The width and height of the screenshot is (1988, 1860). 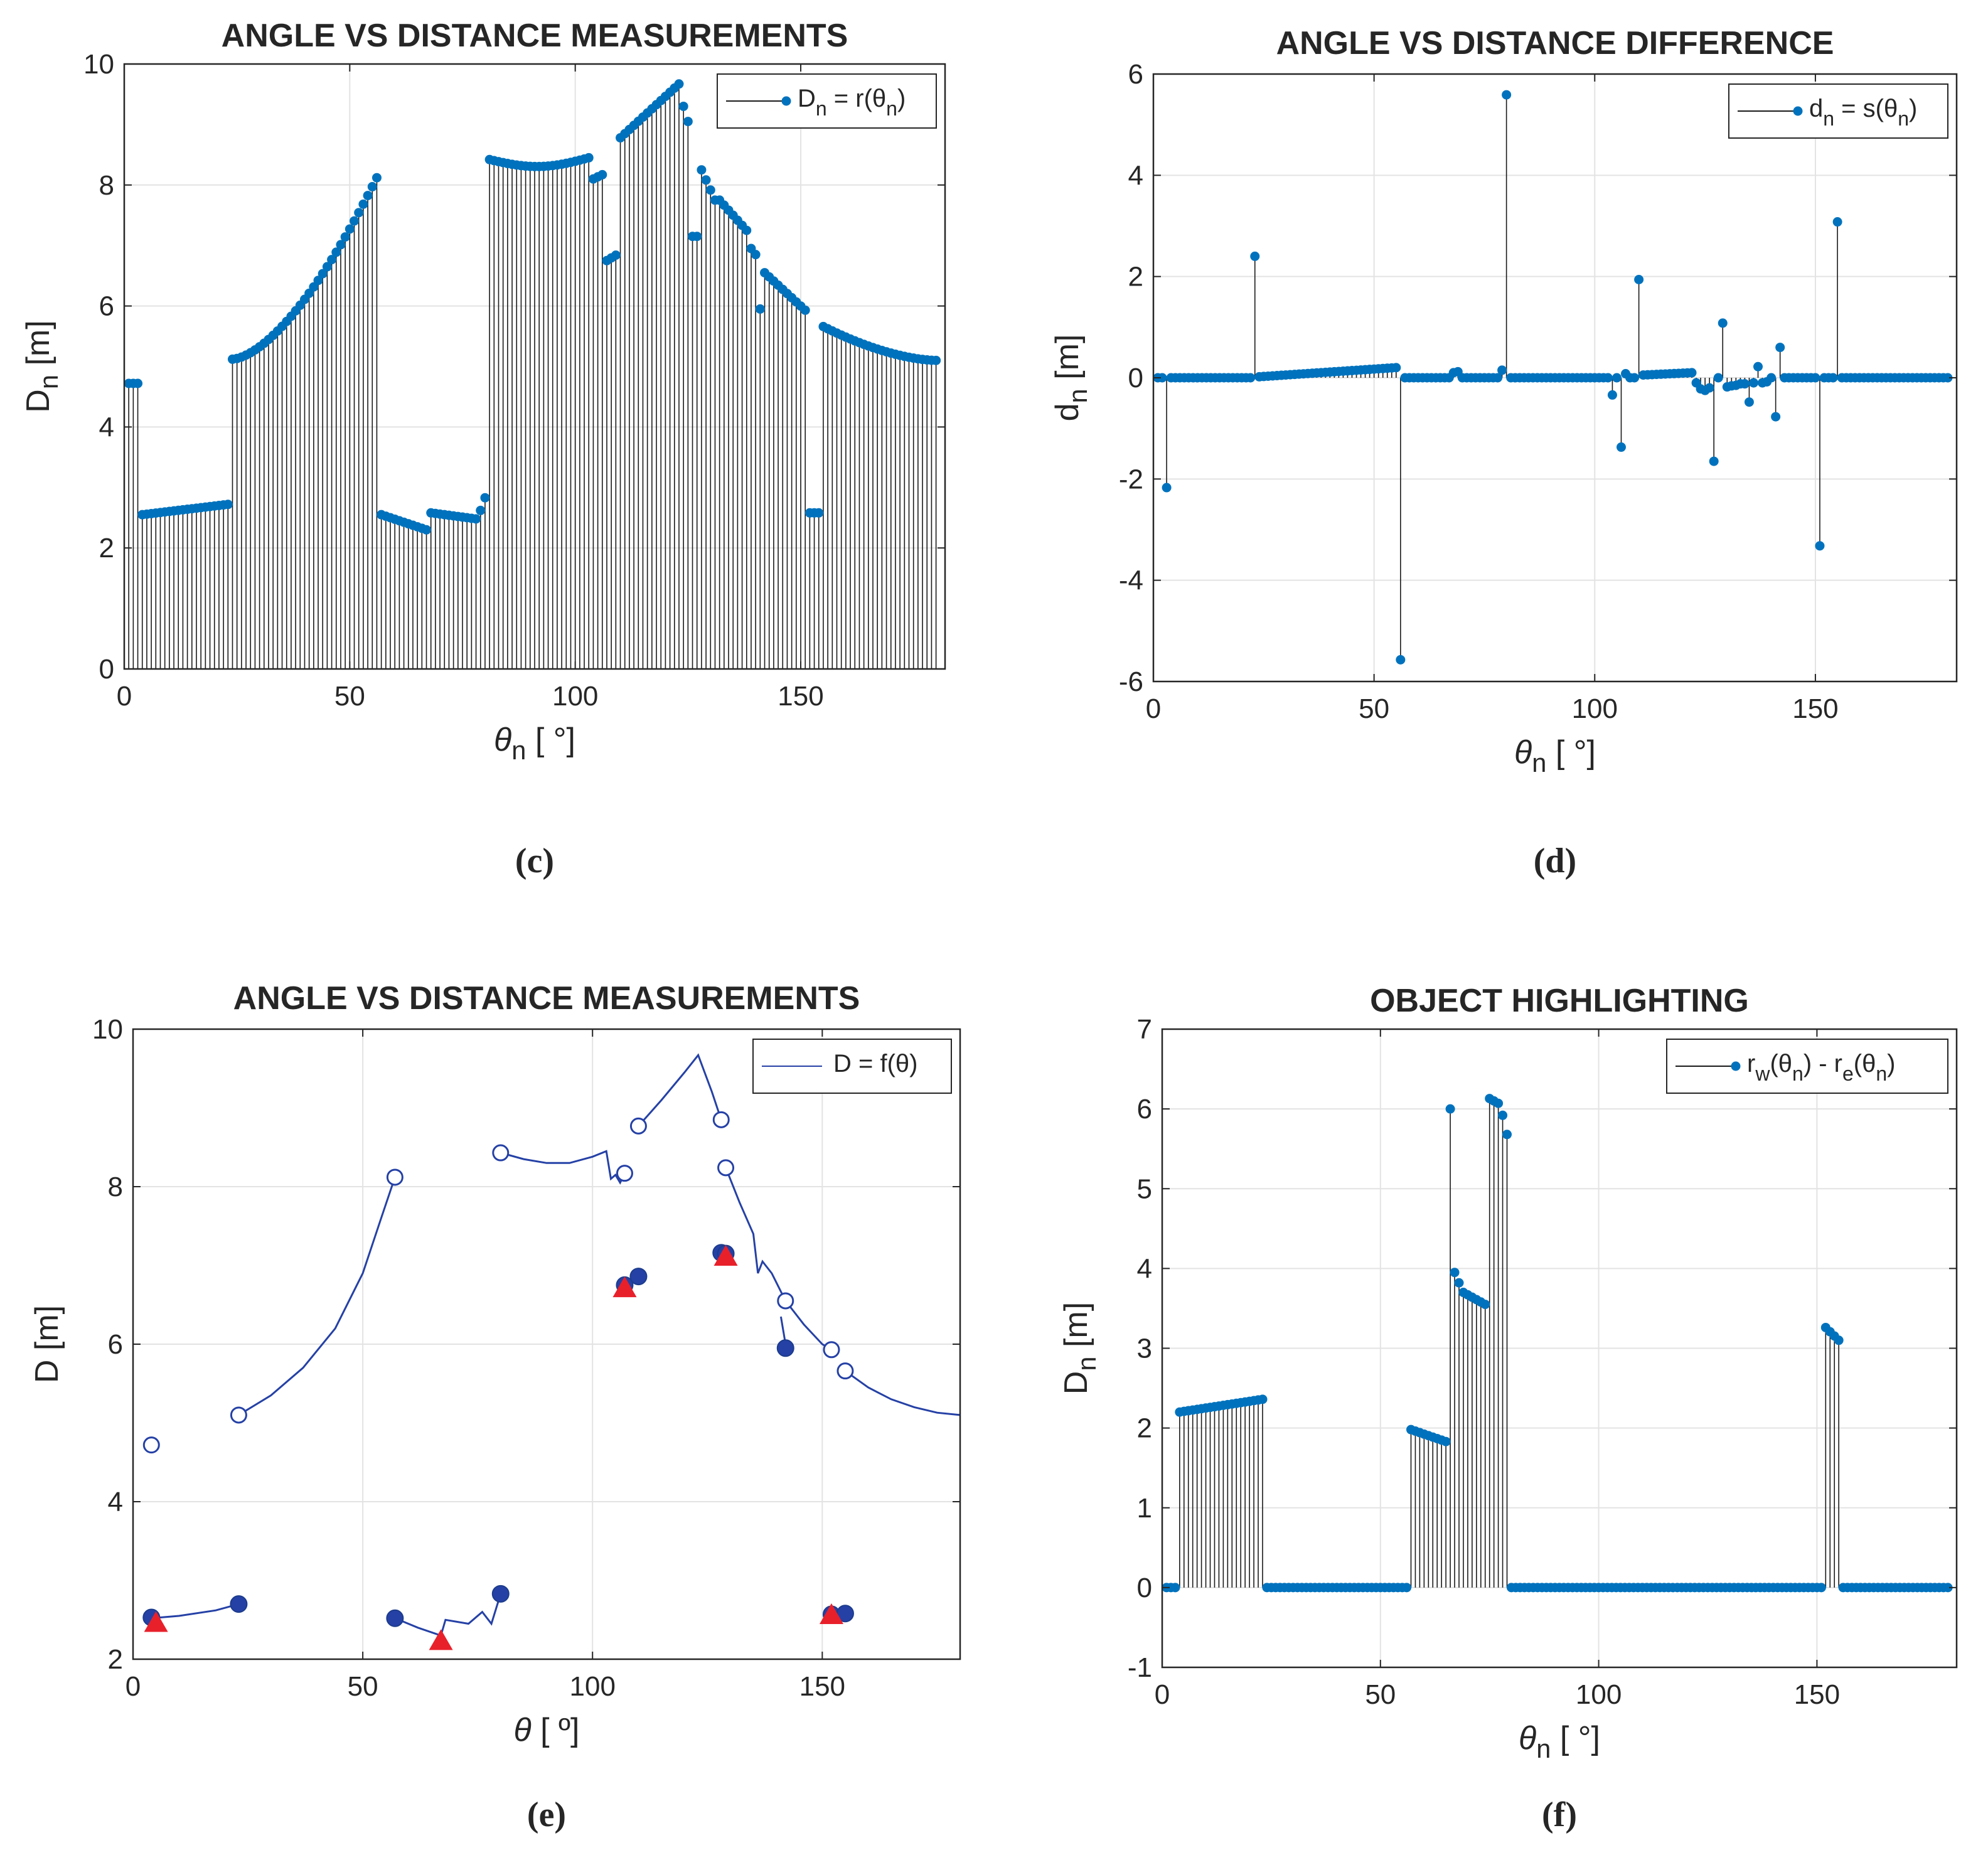 What do you see at coordinates (195, 1611) in the screenshot?
I see `series-line-lower-left` at bounding box center [195, 1611].